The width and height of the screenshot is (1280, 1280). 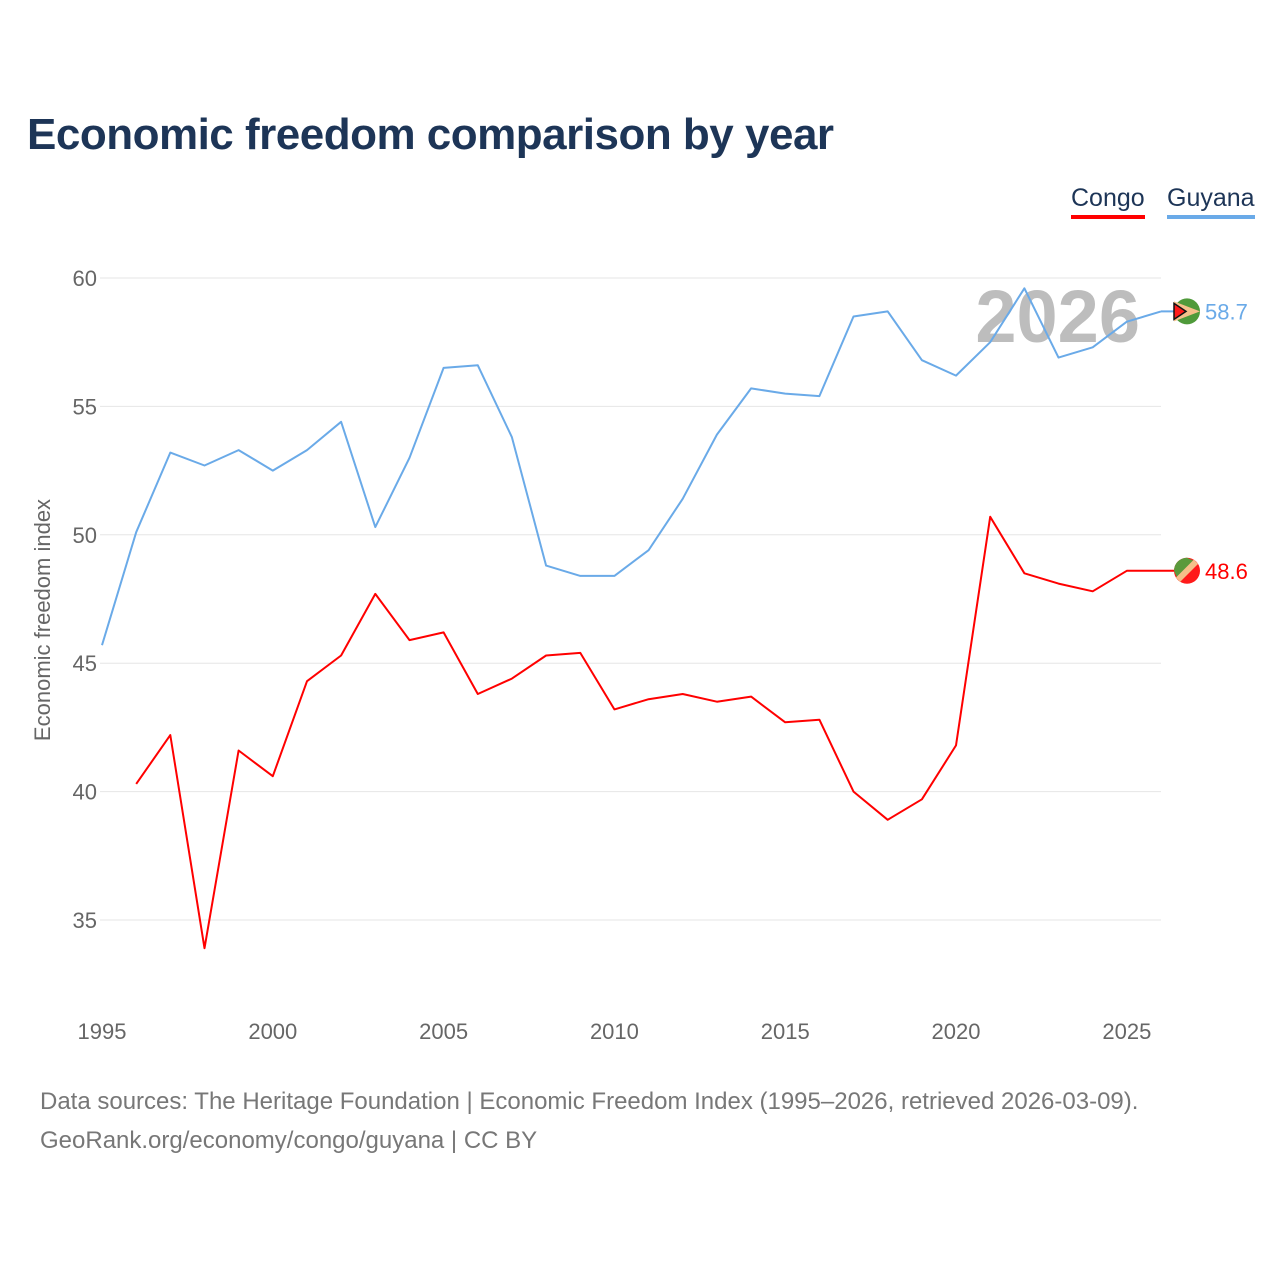 I want to click on flag-guyana-icon, so click(x=1186, y=311).